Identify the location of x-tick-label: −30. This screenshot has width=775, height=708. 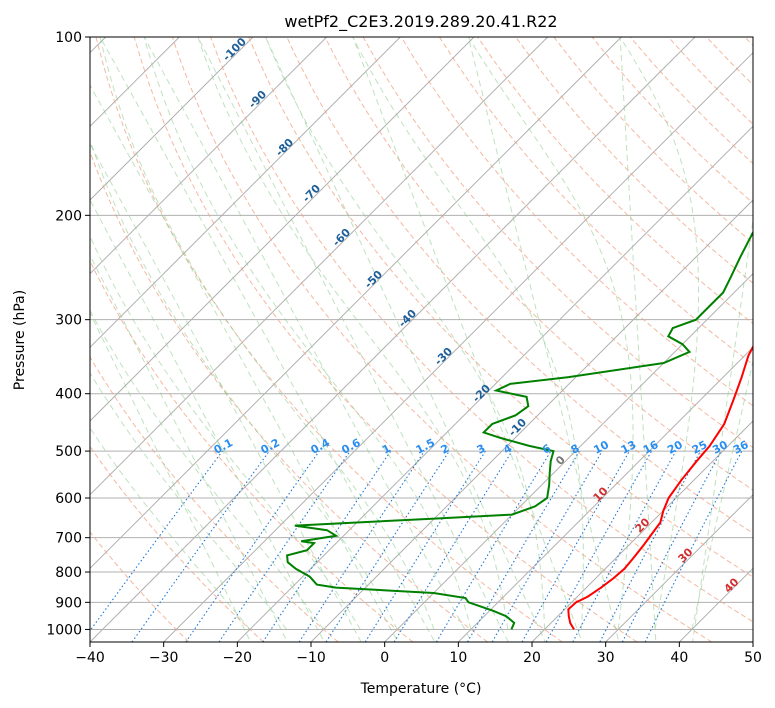
(164, 658).